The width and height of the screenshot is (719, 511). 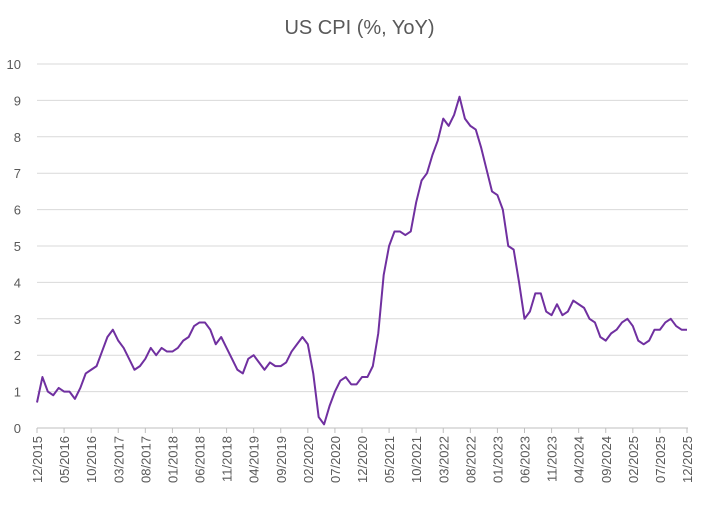 I want to click on x-tick-label: 08/2017, so click(x=145, y=459).